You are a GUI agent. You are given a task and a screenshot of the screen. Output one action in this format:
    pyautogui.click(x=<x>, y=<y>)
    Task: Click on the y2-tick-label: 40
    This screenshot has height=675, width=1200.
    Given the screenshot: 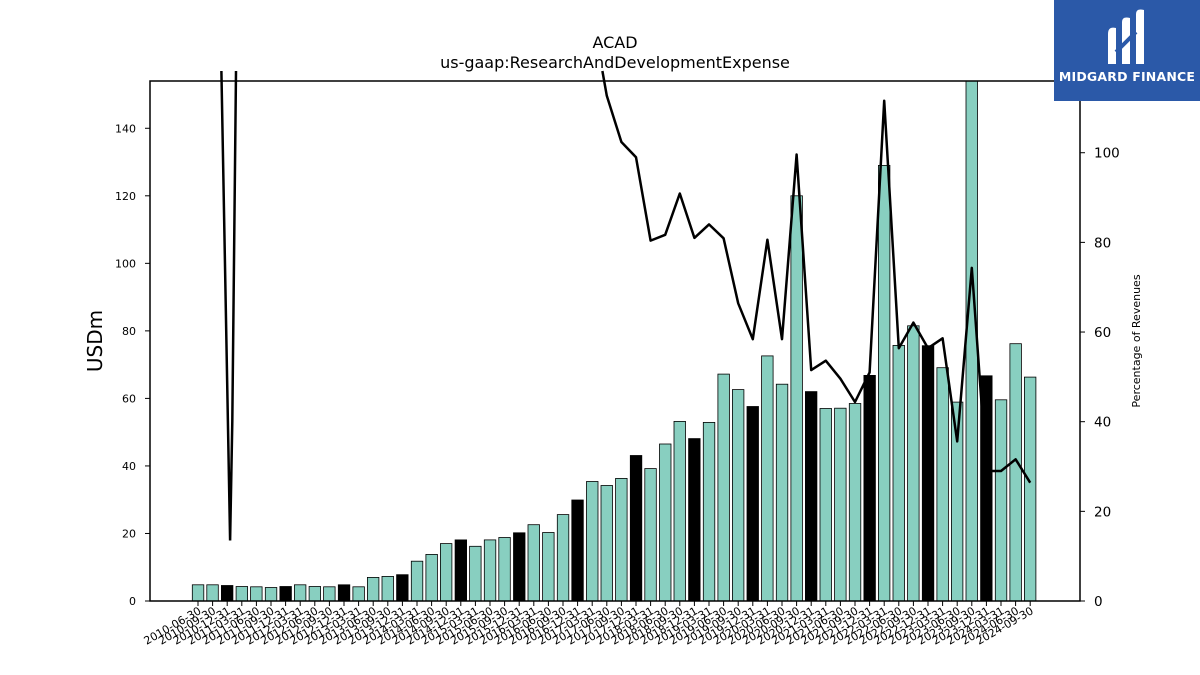 What is the action you would take?
    pyautogui.click(x=1102, y=423)
    